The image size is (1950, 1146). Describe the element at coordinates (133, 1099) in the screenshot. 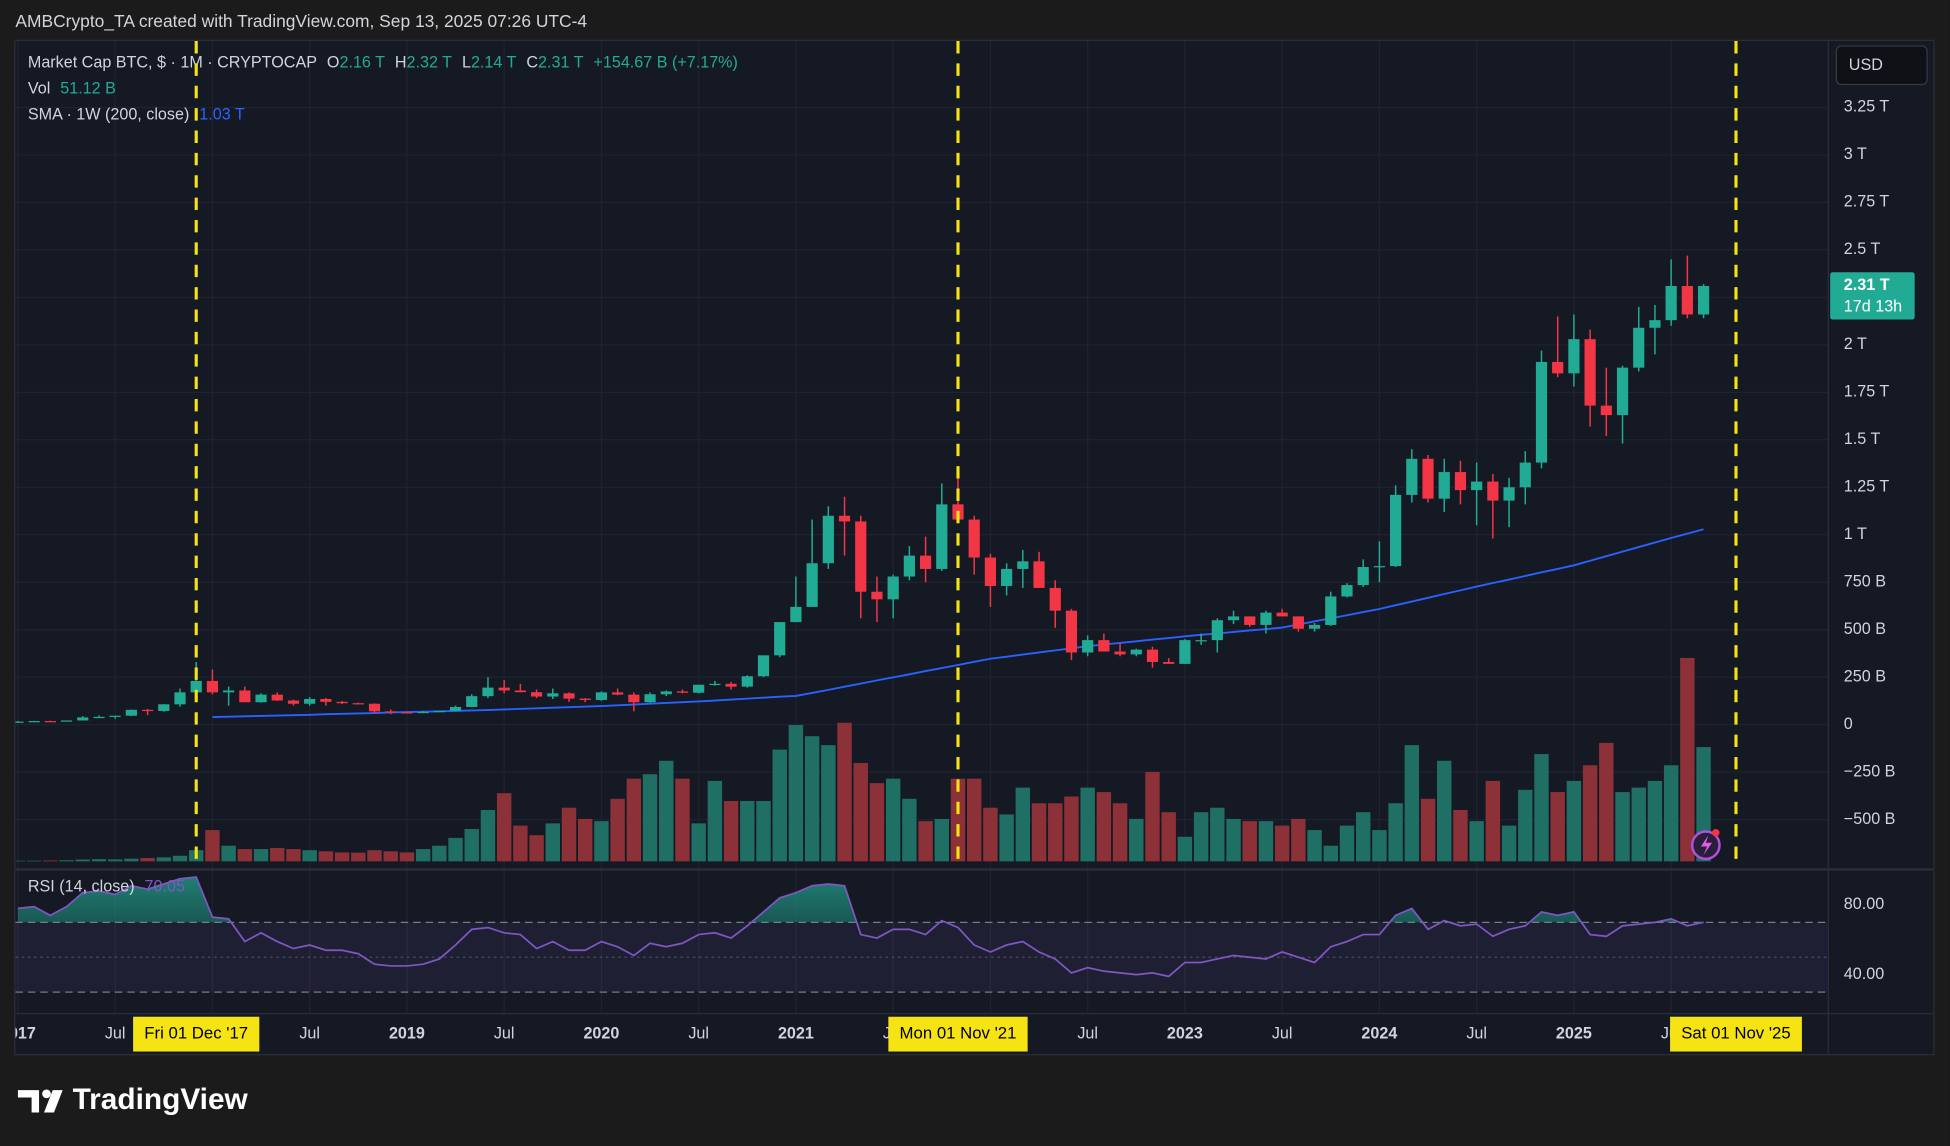

I see `logo: TradingView` at that location.